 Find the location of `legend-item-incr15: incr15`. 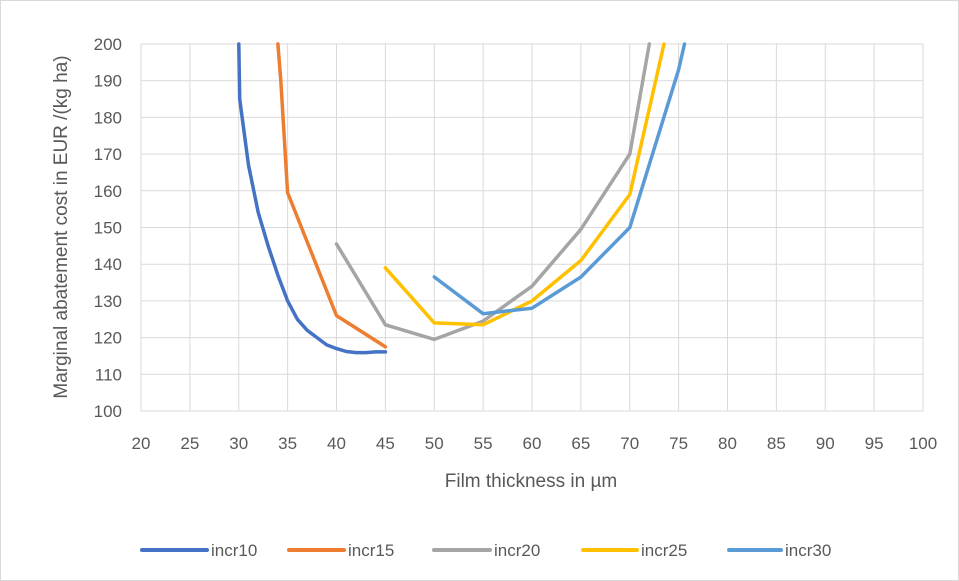

legend-item-incr15: incr15 is located at coordinates (340, 550).